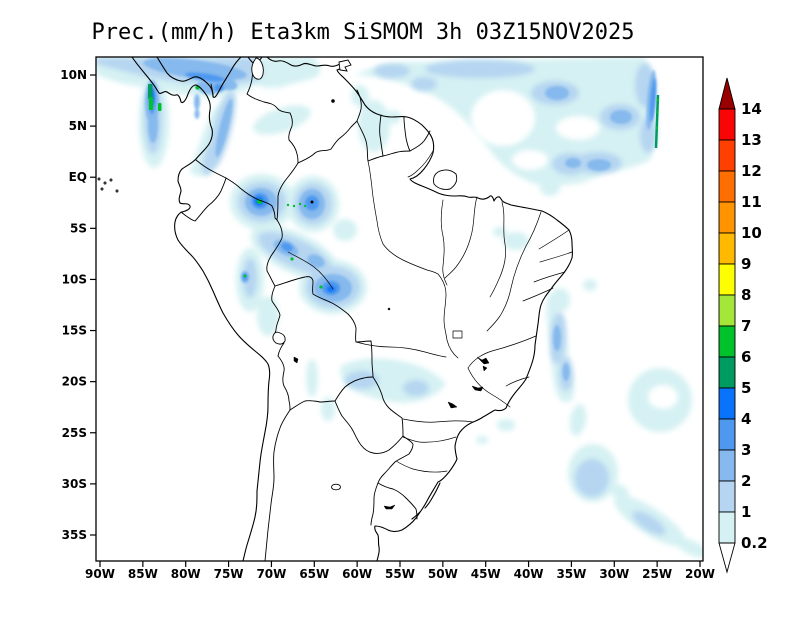  I want to click on mar-chiquita, so click(336, 487).